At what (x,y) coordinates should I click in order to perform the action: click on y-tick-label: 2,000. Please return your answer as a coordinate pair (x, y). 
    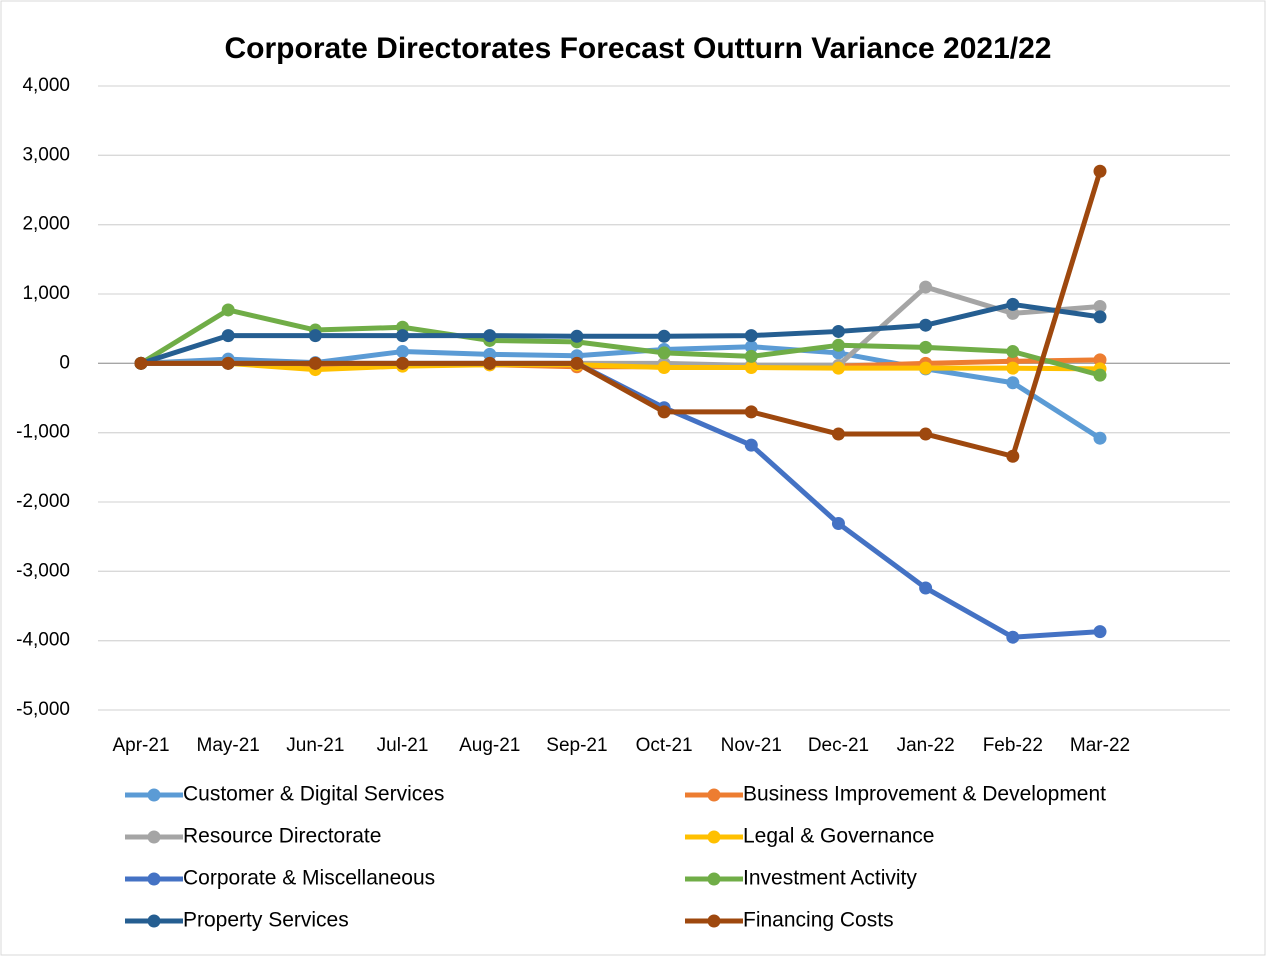
    Looking at the image, I should click on (46, 224).